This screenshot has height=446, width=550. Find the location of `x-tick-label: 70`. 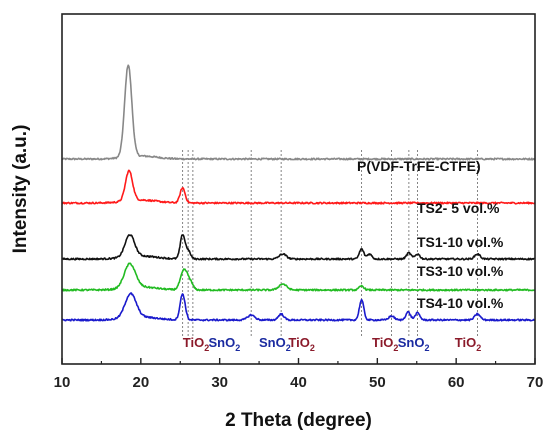

x-tick-label: 70 is located at coordinates (535, 382).